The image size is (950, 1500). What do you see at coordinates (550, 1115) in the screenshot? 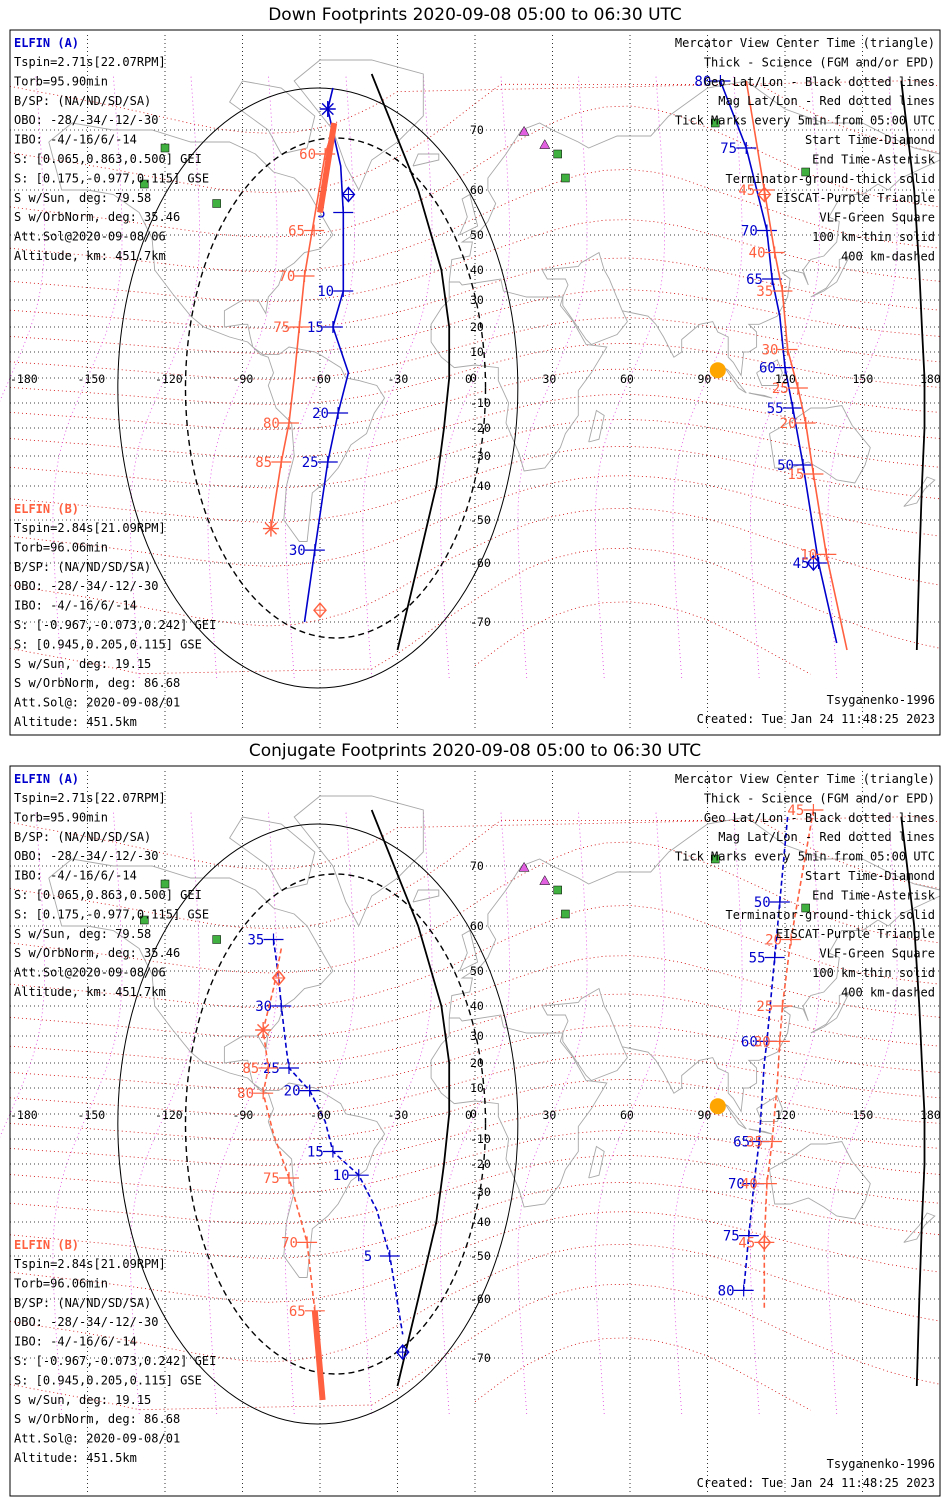
I see `longitude-tick-label: 30` at bounding box center [550, 1115].